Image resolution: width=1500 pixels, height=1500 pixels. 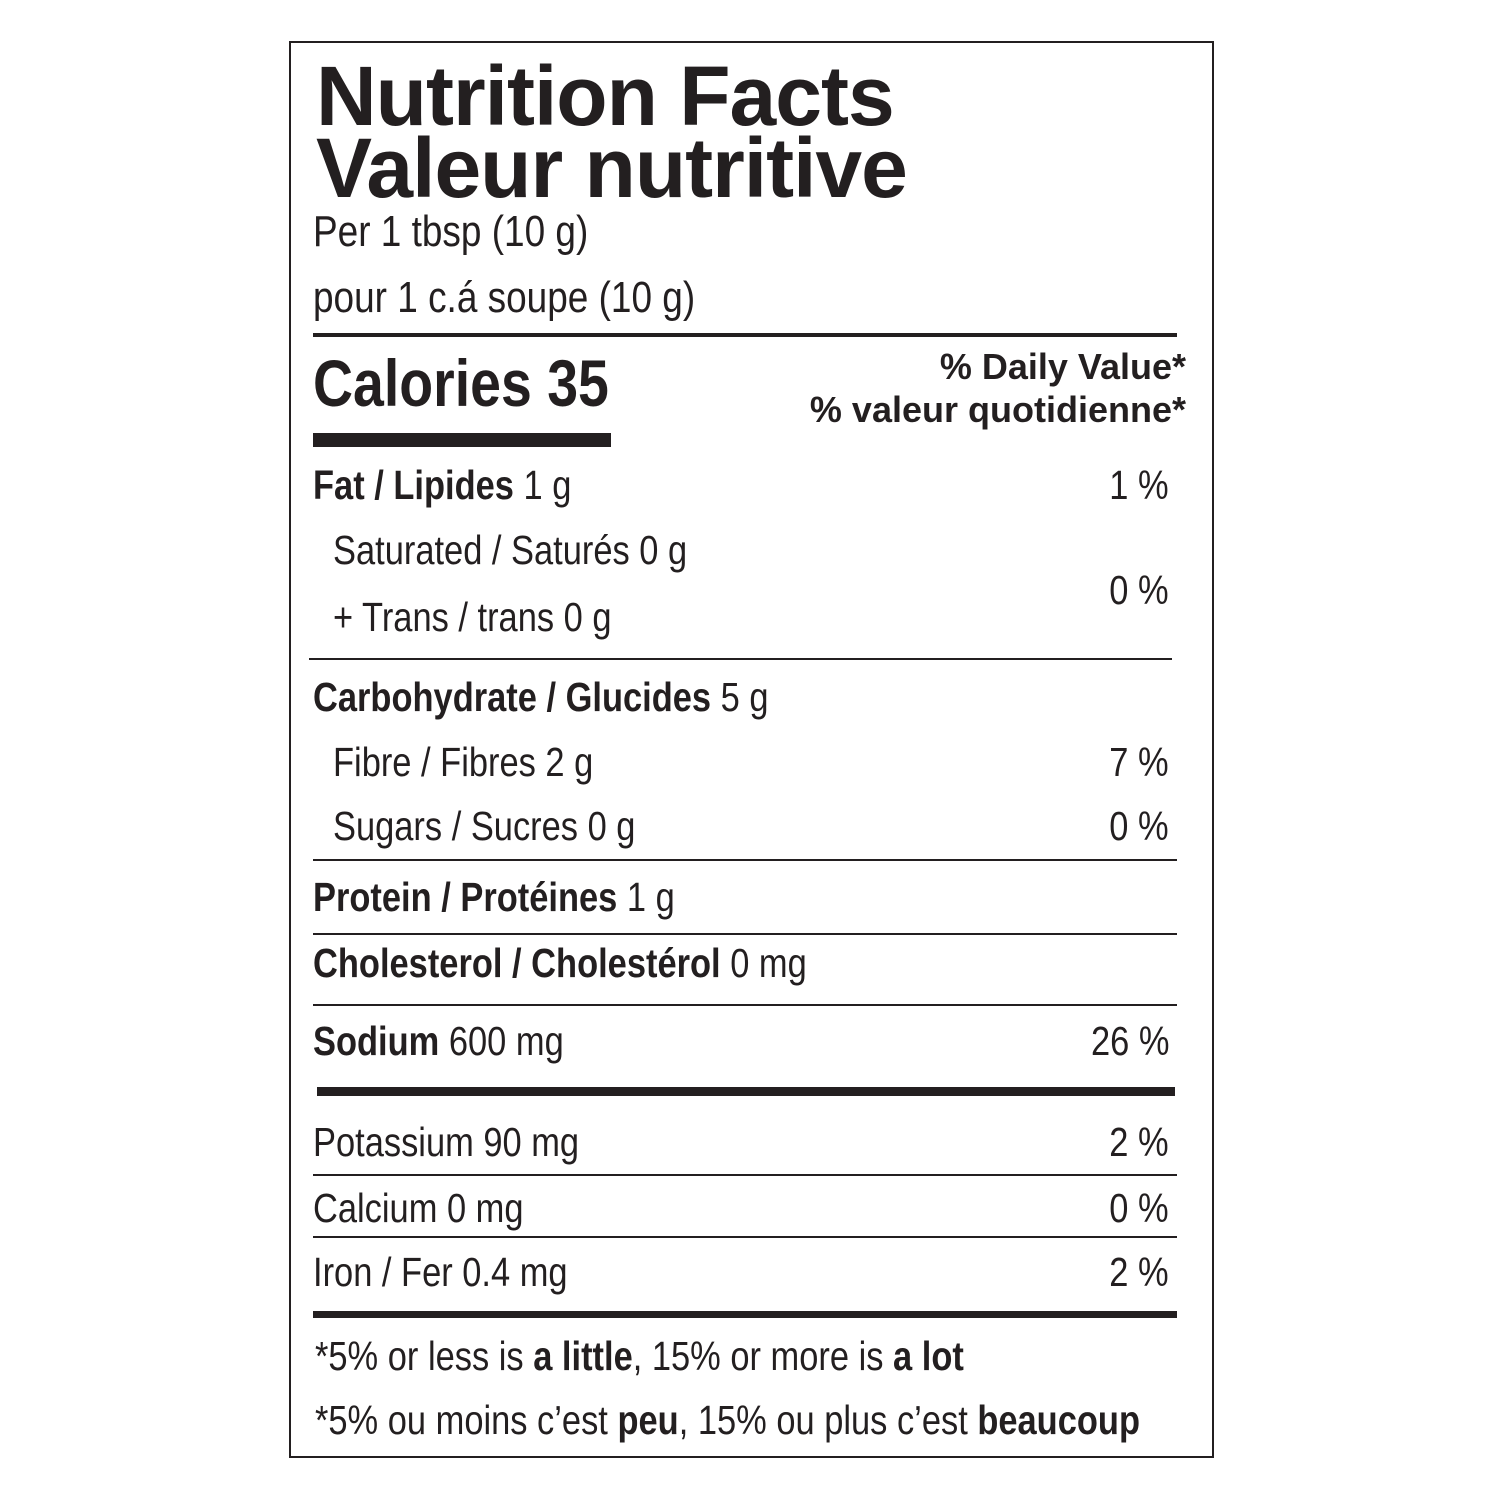 What do you see at coordinates (541, 697) in the screenshot?
I see `carbohydrate-row: Carbohydrate / Glucides 5 g` at bounding box center [541, 697].